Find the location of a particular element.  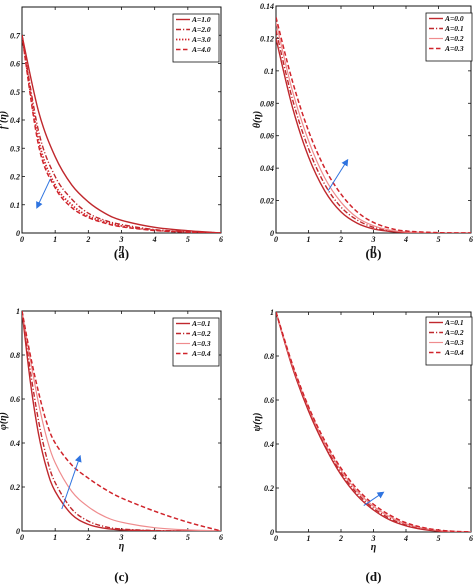

y-tick-label: 0.5 is located at coordinates (15, 92).